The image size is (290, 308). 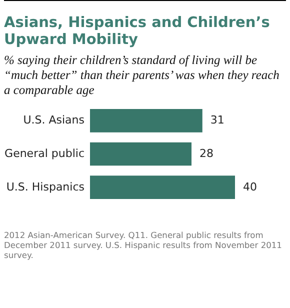 What do you see at coordinates (44, 153) in the screenshot?
I see `y-tick-label: General public` at bounding box center [44, 153].